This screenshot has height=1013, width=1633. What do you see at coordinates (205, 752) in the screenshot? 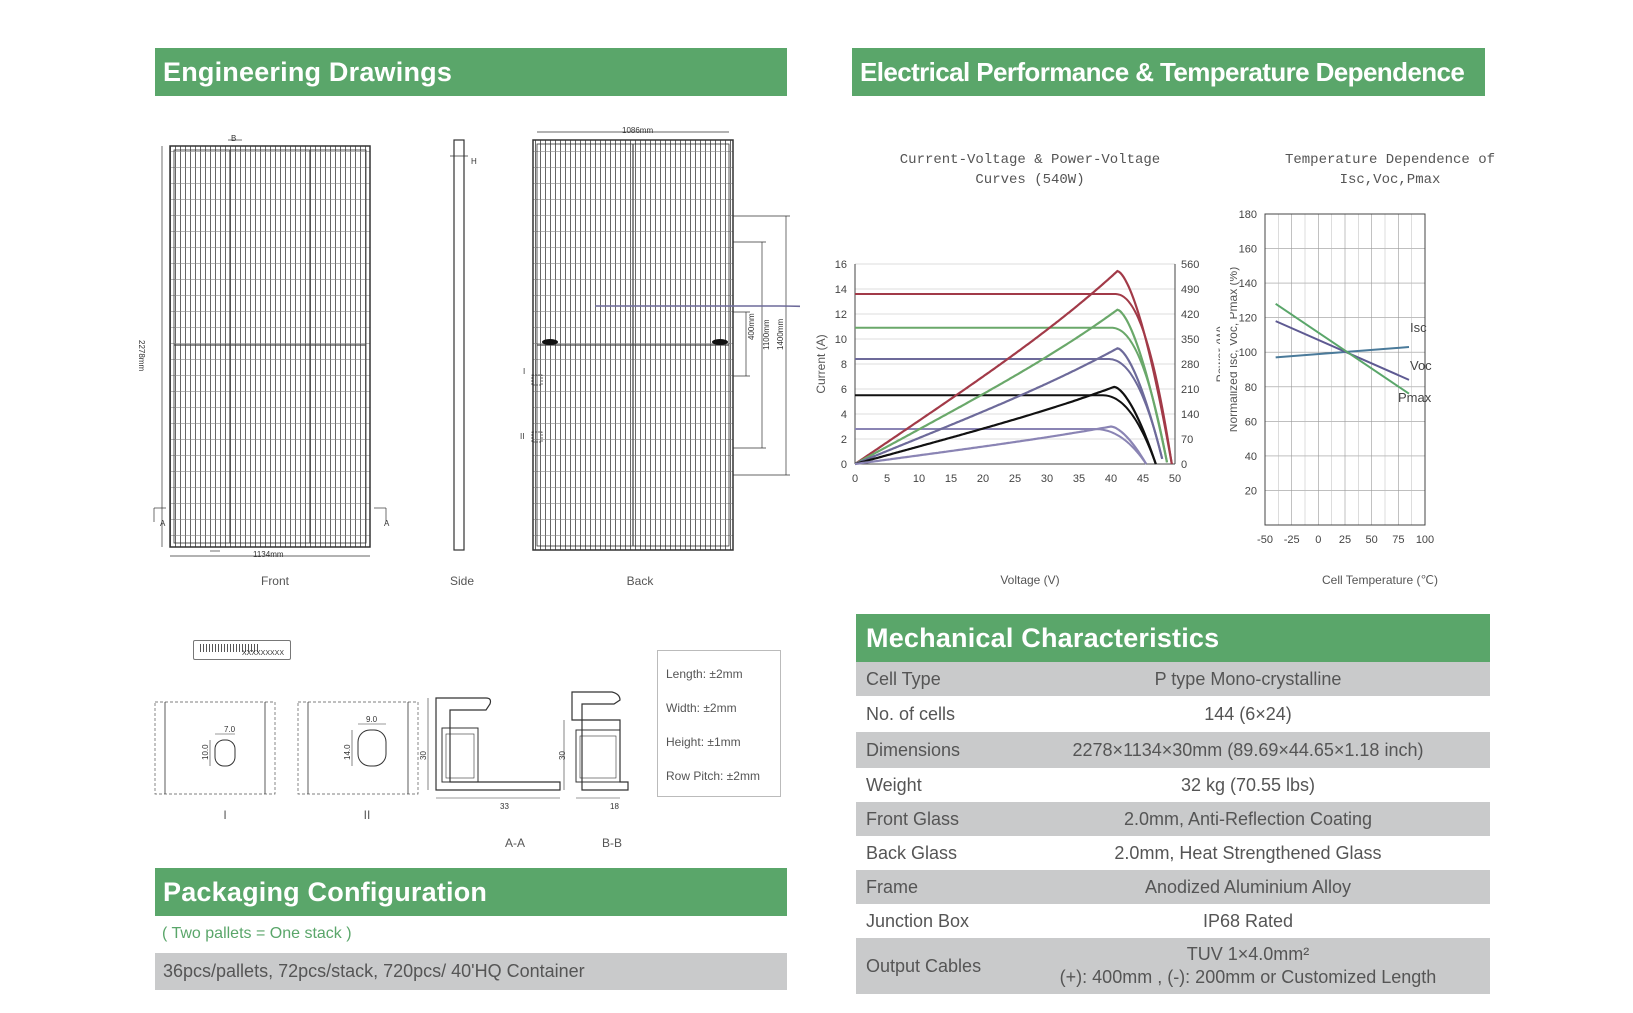
I see `detail-i-h: 10.0` at bounding box center [205, 752].